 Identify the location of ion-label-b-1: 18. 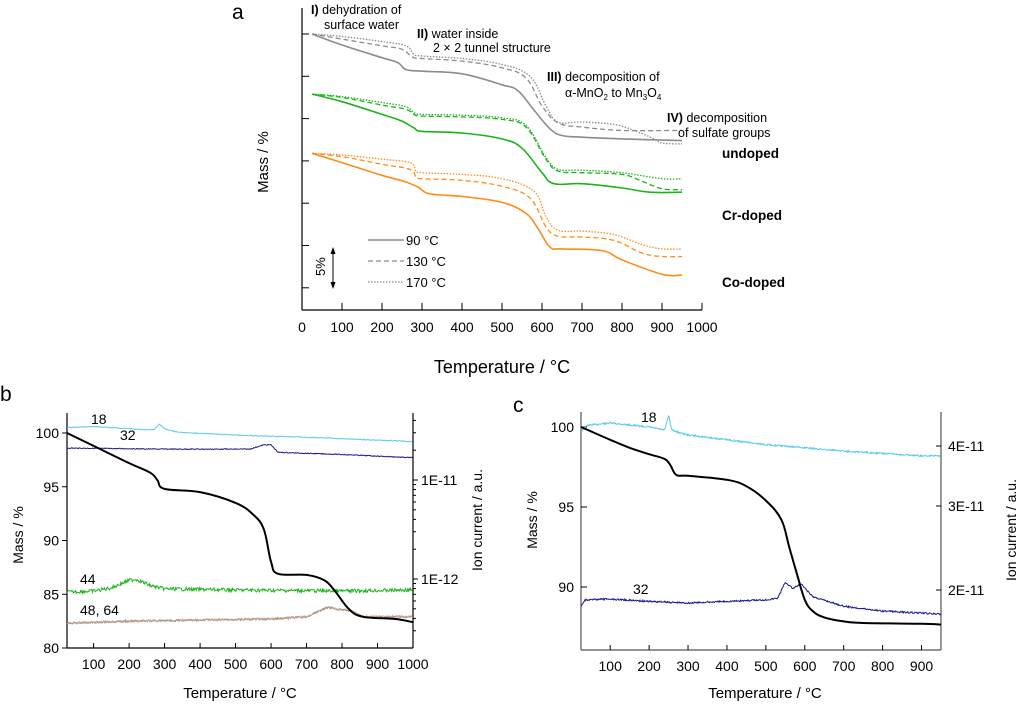
(99, 419).